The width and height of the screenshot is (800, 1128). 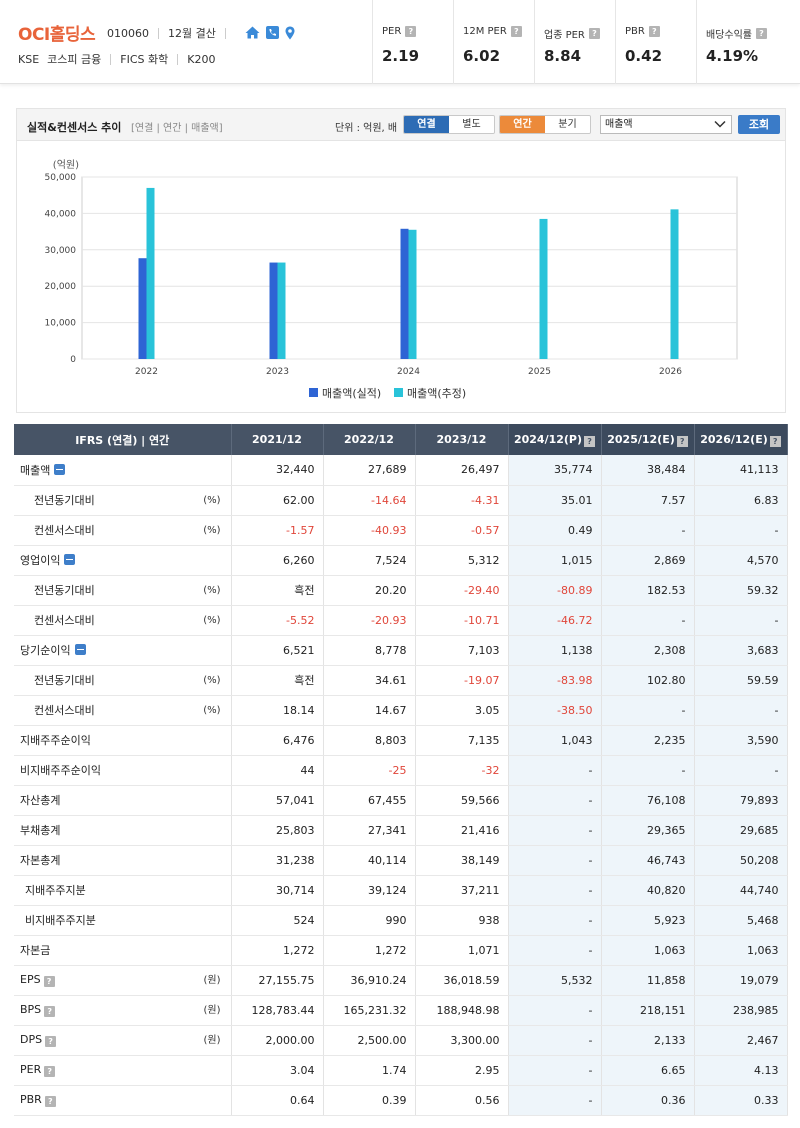 What do you see at coordinates (277, 650) in the screenshot?
I see `table-cell: 6,521` at bounding box center [277, 650].